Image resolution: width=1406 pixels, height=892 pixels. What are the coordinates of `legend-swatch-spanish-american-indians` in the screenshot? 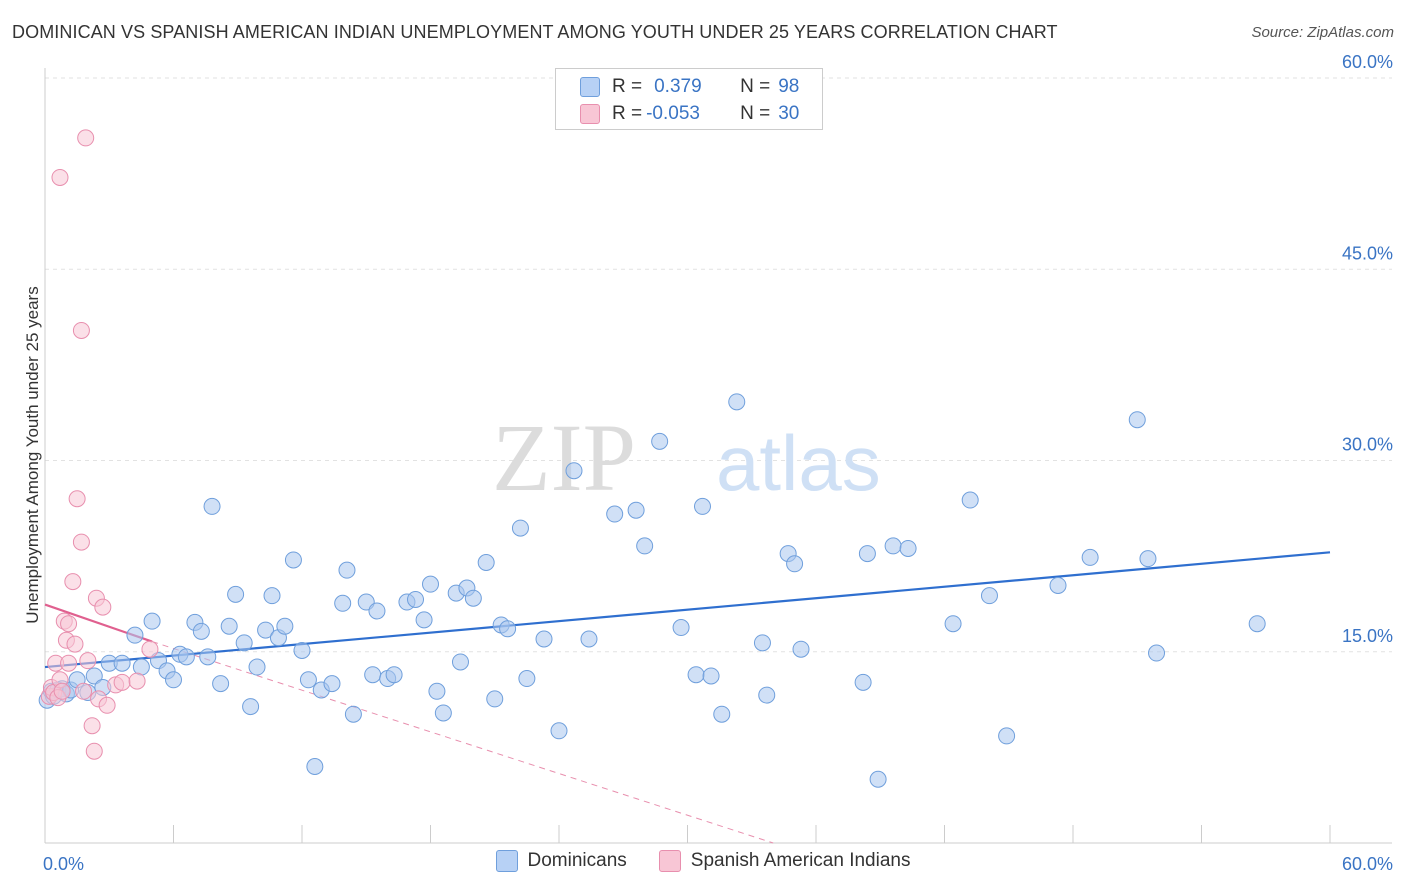 It's located at (669, 861).